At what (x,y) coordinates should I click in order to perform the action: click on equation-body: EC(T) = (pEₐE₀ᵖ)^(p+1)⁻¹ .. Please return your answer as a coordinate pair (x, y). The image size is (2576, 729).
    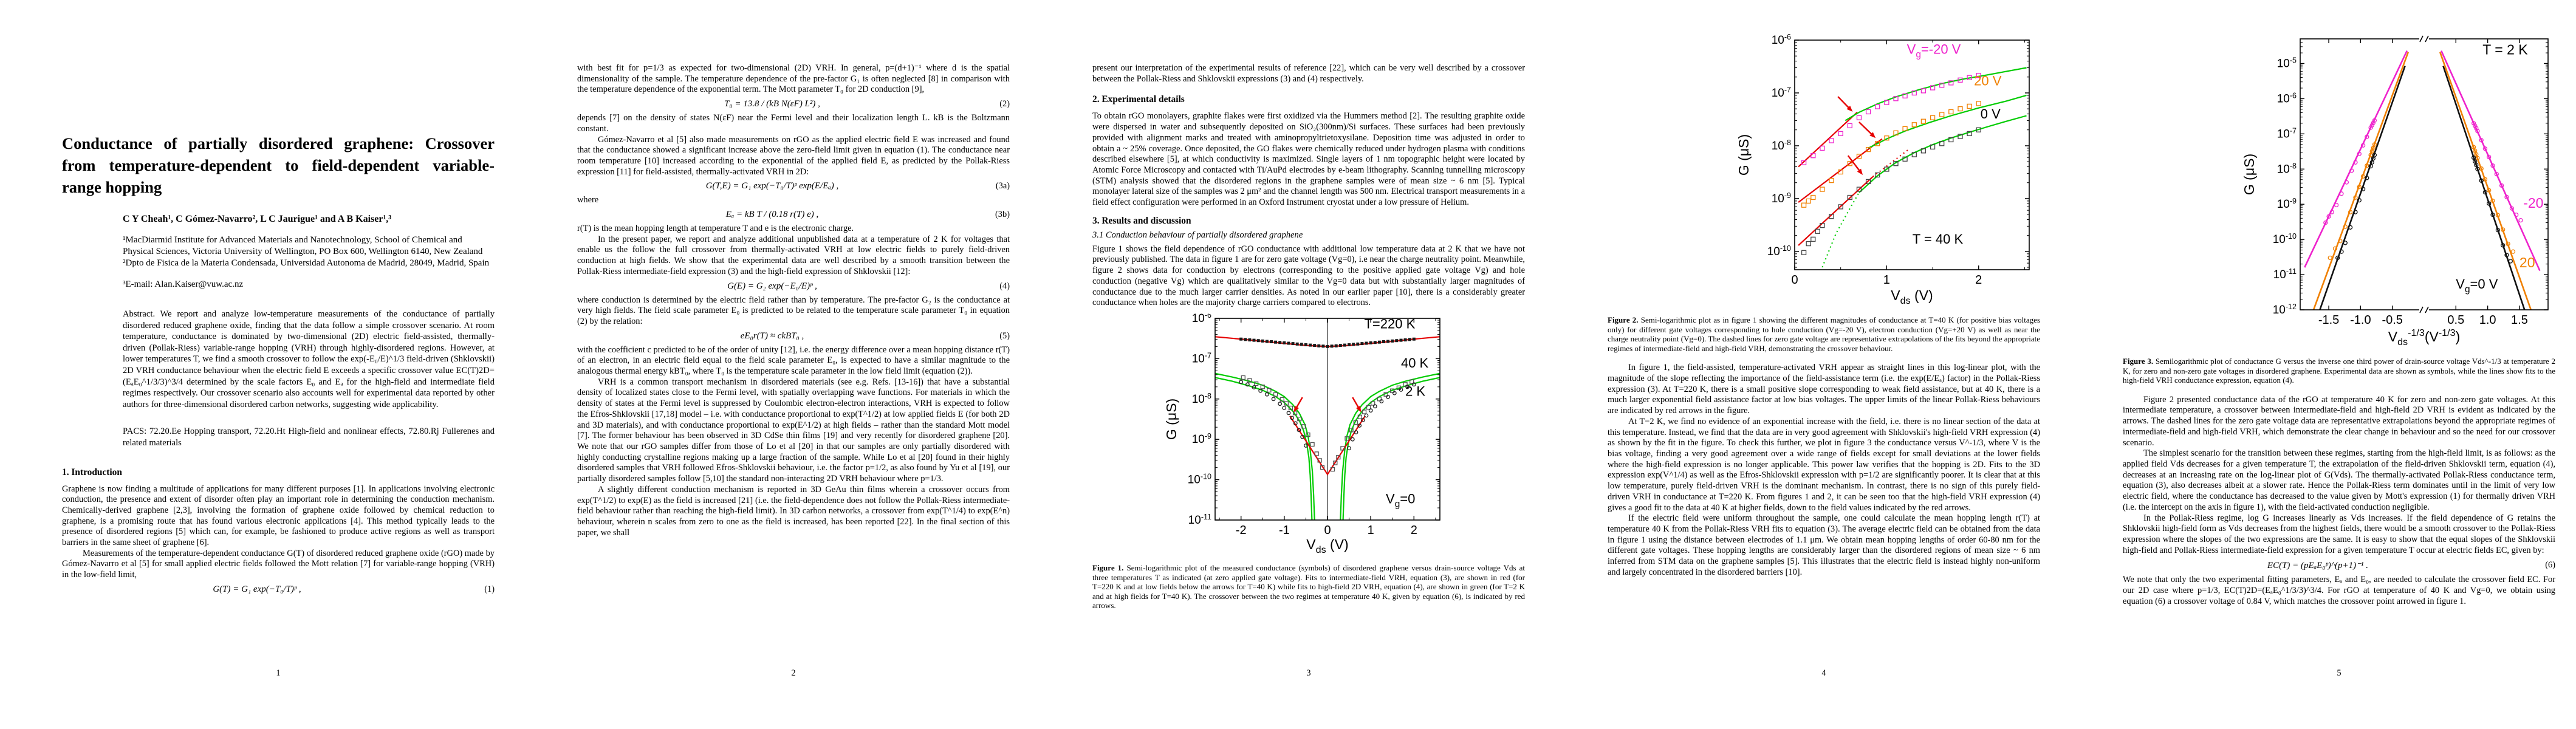
    Looking at the image, I should click on (2318, 566).